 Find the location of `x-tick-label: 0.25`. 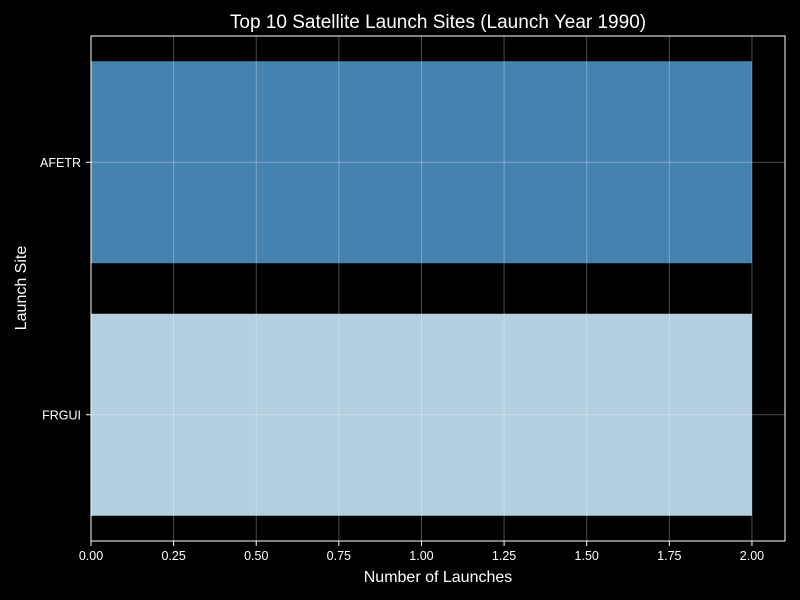

x-tick-label: 0.25 is located at coordinates (173, 556).